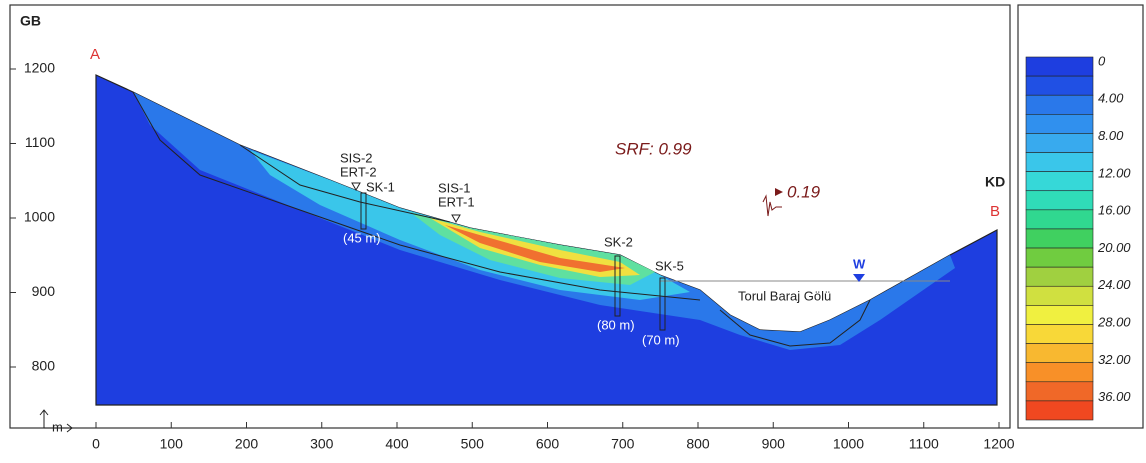 This screenshot has width=1146, height=463. Describe the element at coordinates (356, 157) in the screenshot. I see `label: SIS-2` at that location.